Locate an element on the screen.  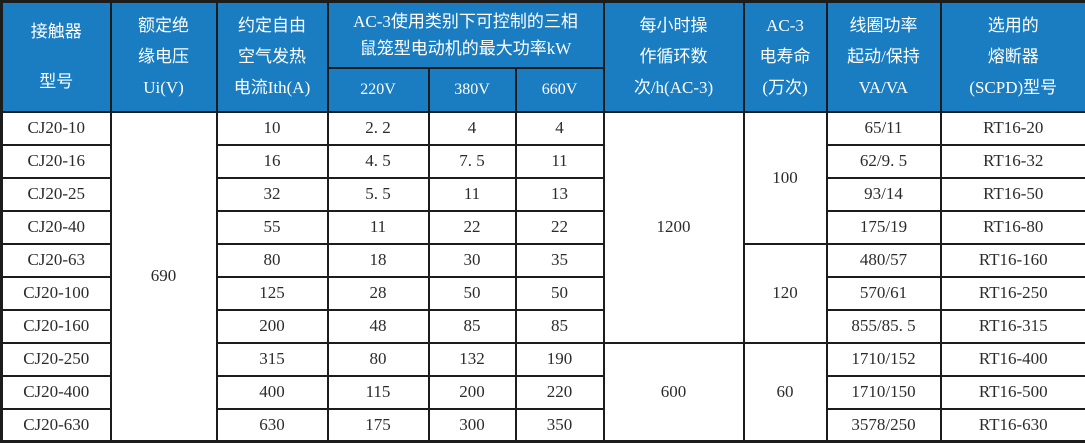
header-line: 电流Ith(A) is located at coordinates (272, 87).